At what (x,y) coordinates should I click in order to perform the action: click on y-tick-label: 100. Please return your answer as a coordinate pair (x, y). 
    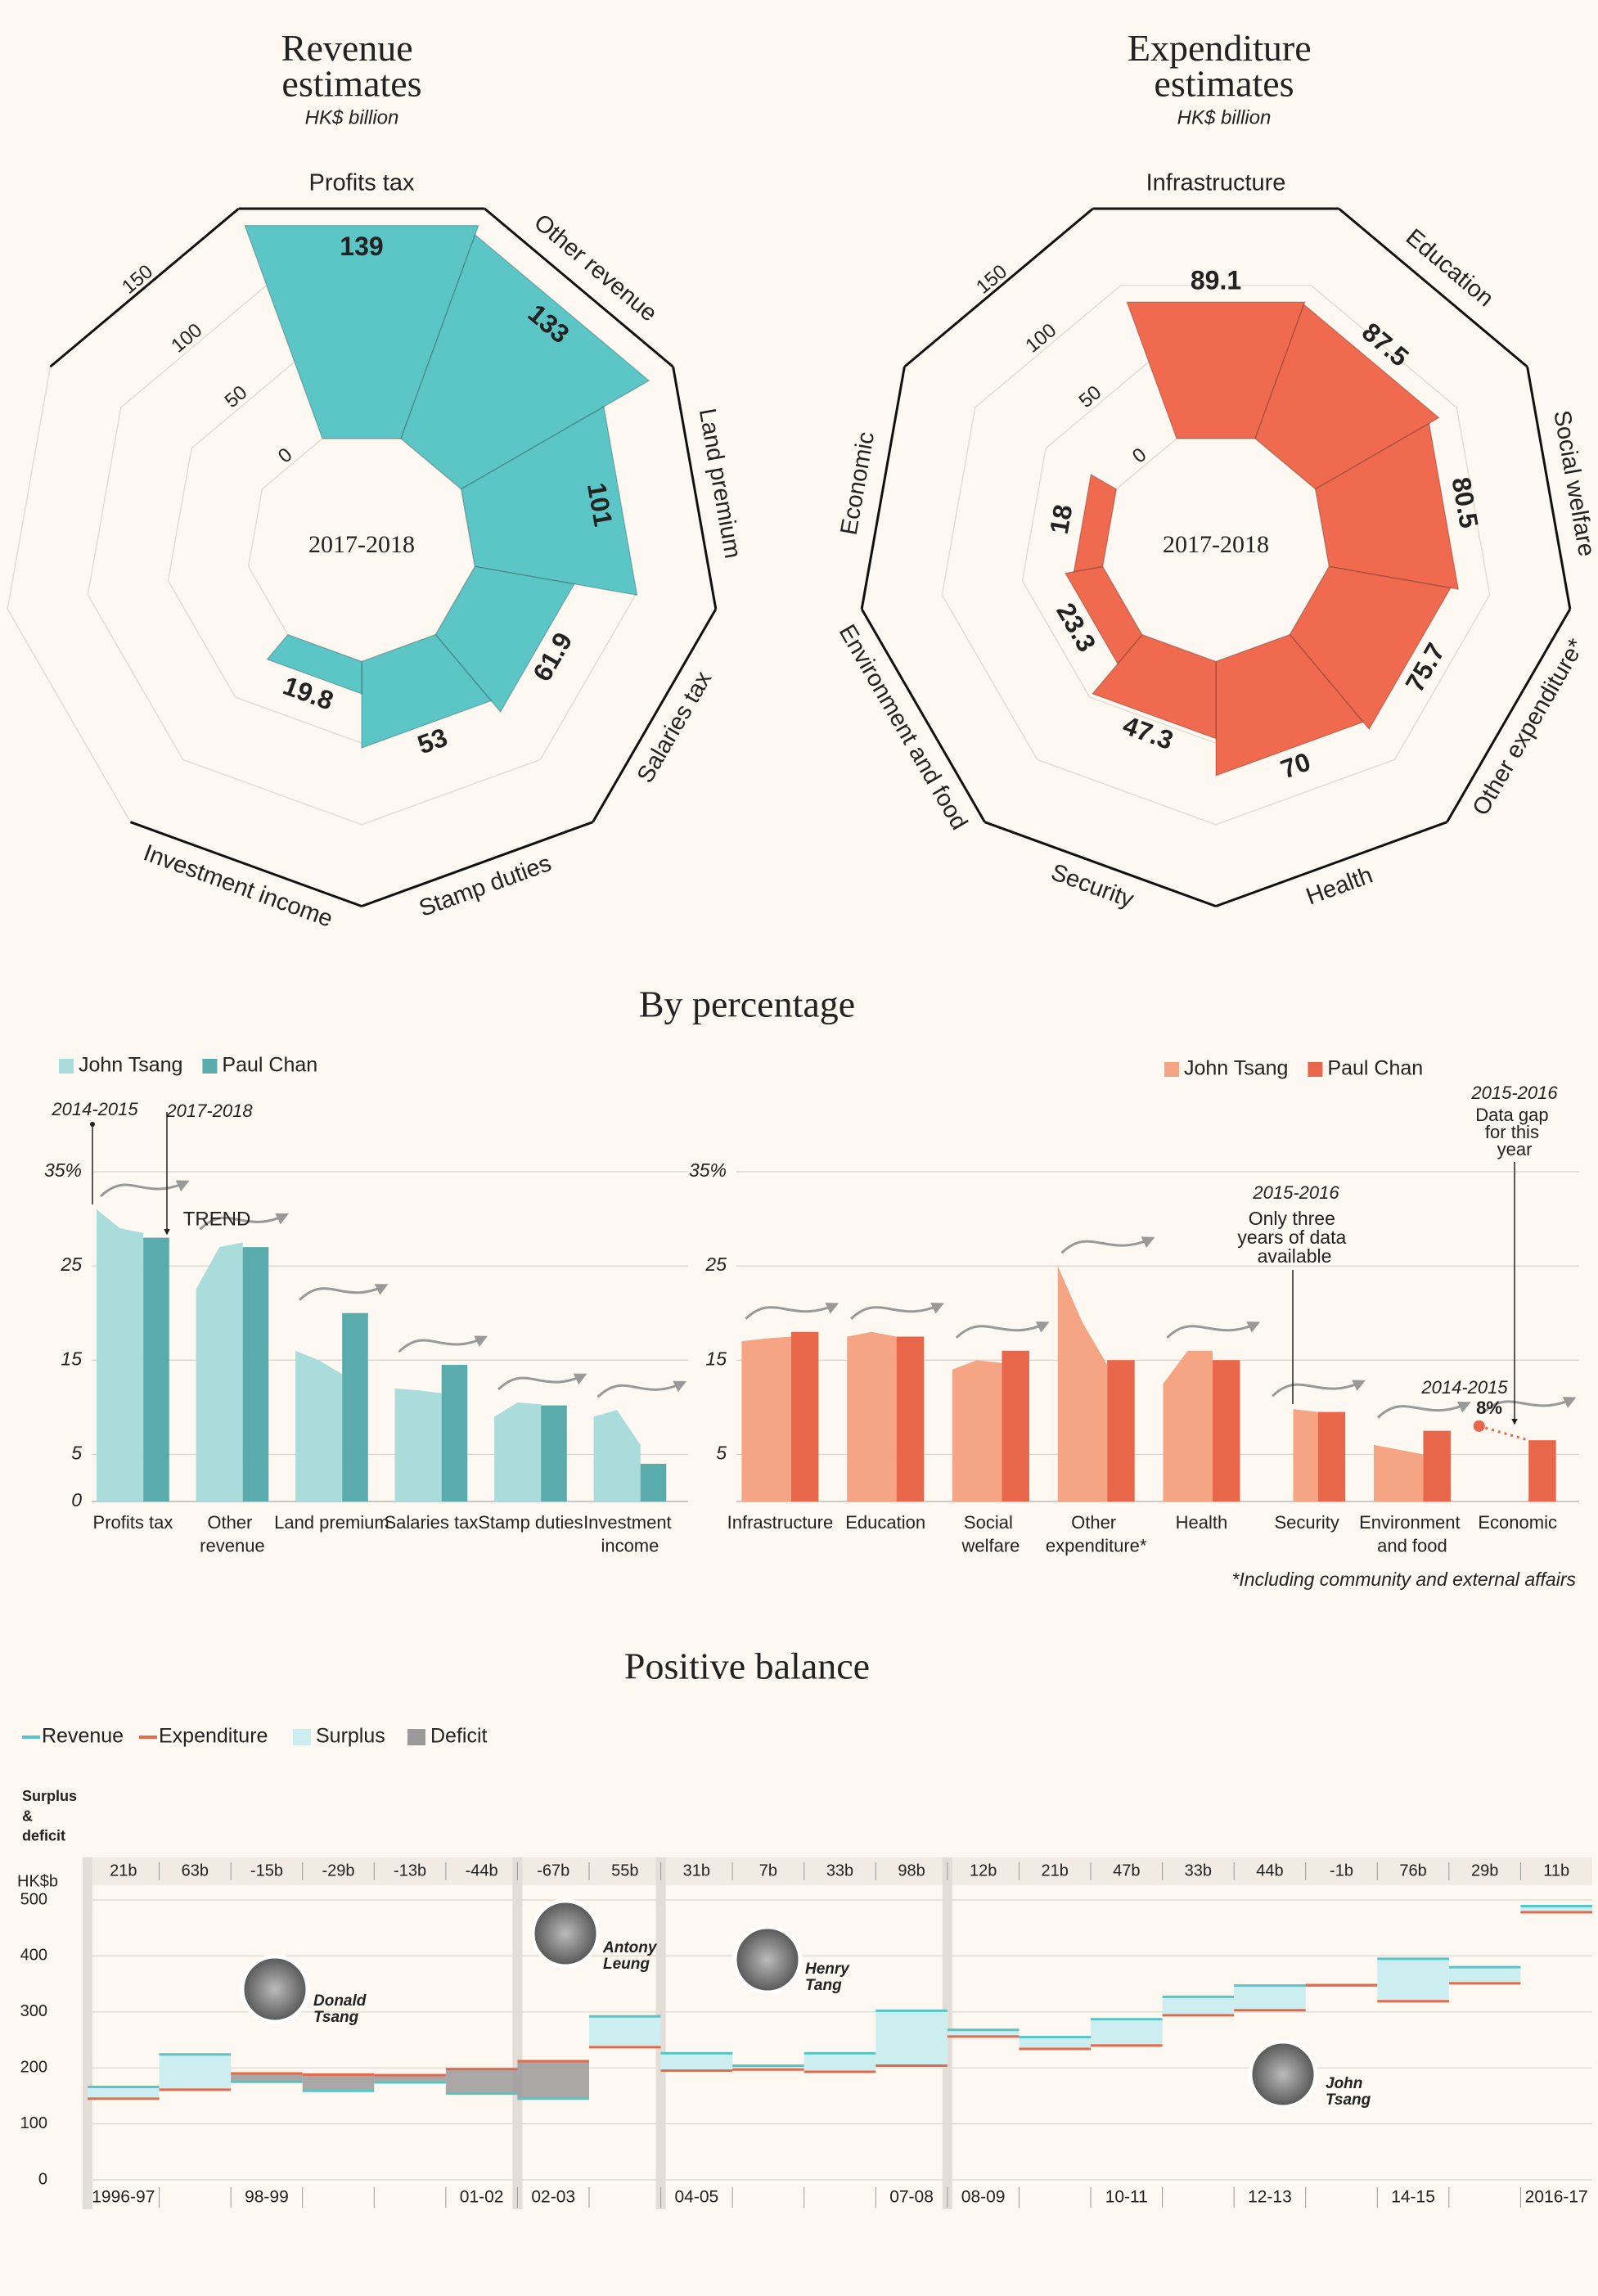
    Looking at the image, I should click on (34, 2123).